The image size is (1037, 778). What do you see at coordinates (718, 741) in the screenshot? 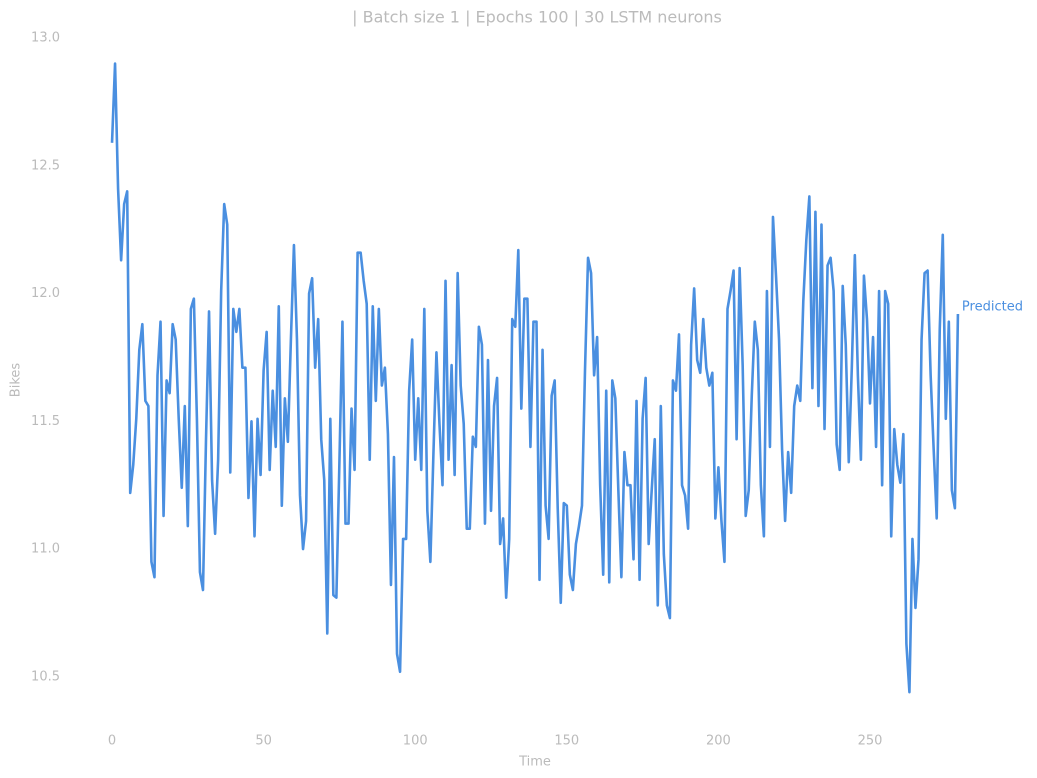
I see `x-tick-label: 200` at bounding box center [718, 741].